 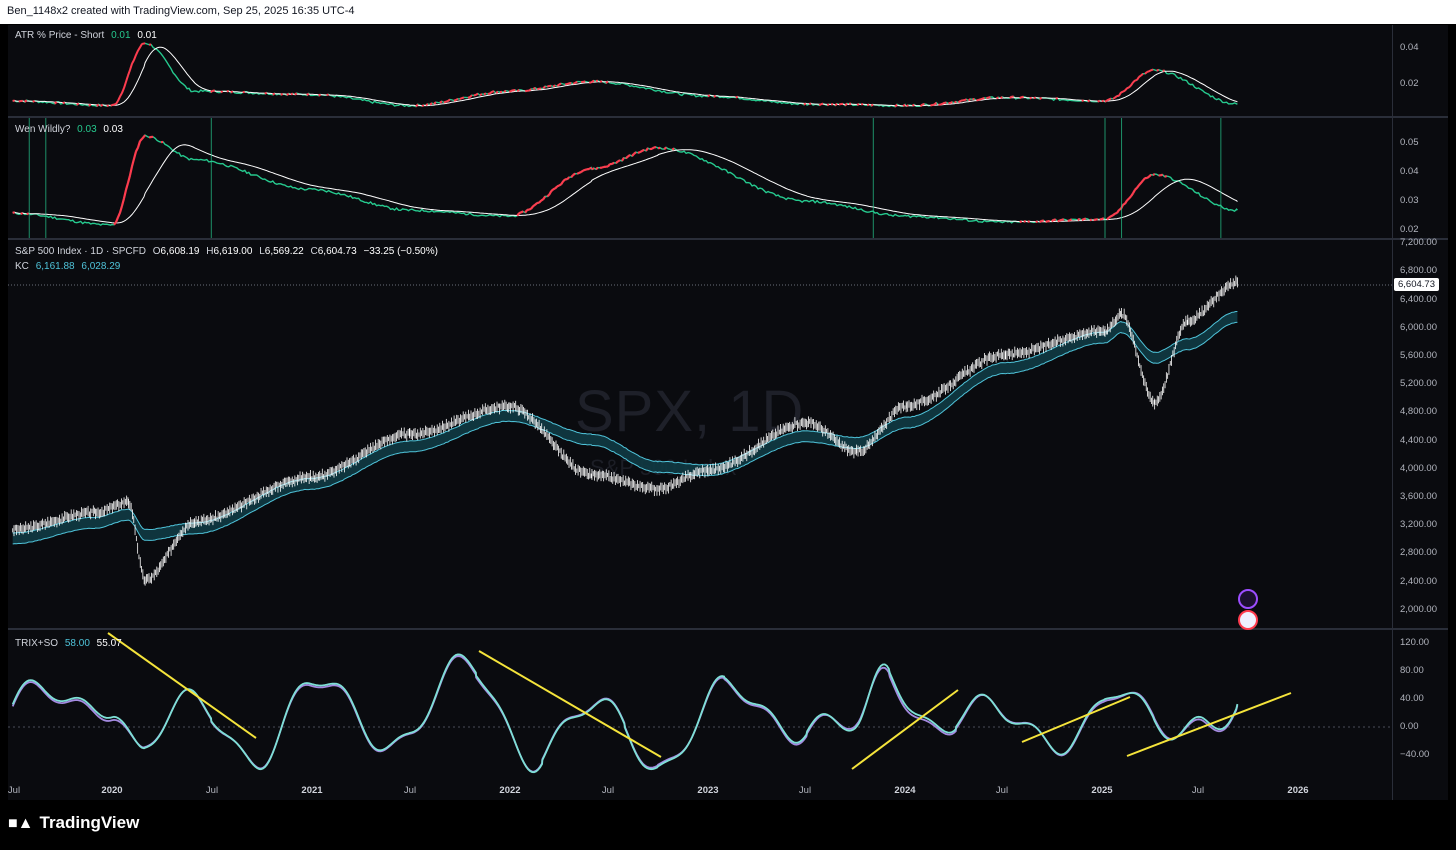 I want to click on price-tick: 7,200.00, so click(x=1418, y=242).